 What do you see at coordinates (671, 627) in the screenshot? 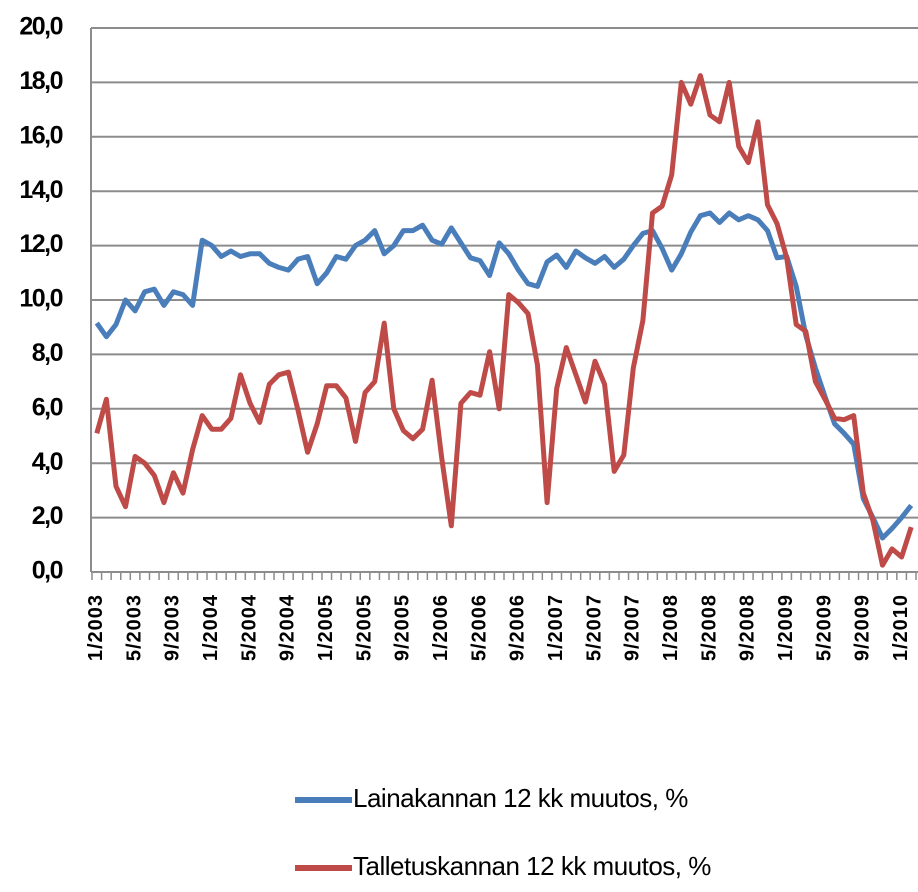
I see `x-tick-label: 1/2008` at bounding box center [671, 627].